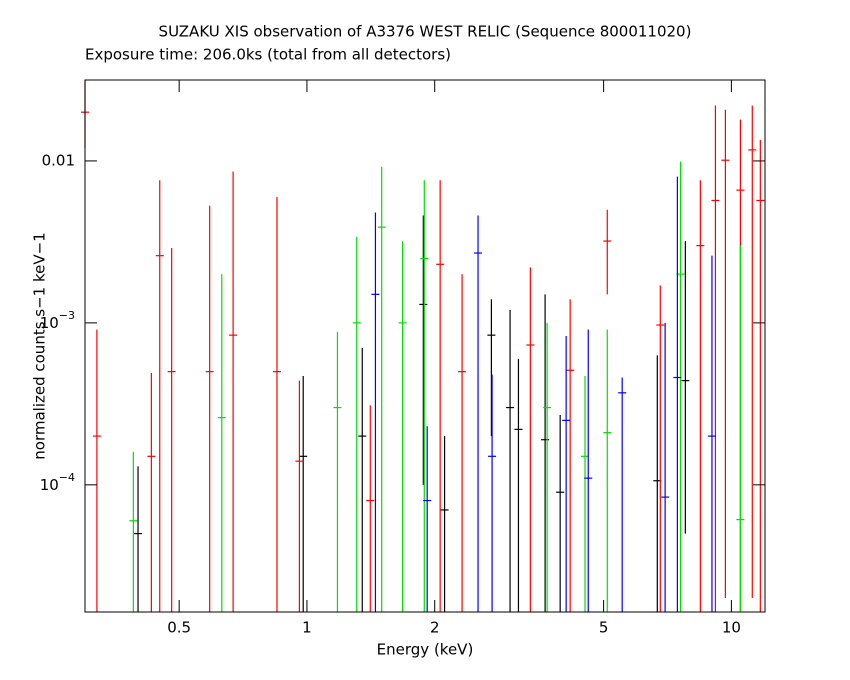 The height and width of the screenshot is (680, 850). What do you see at coordinates (425, 650) in the screenshot?
I see `x-axis-label: Energy (keV)` at bounding box center [425, 650].